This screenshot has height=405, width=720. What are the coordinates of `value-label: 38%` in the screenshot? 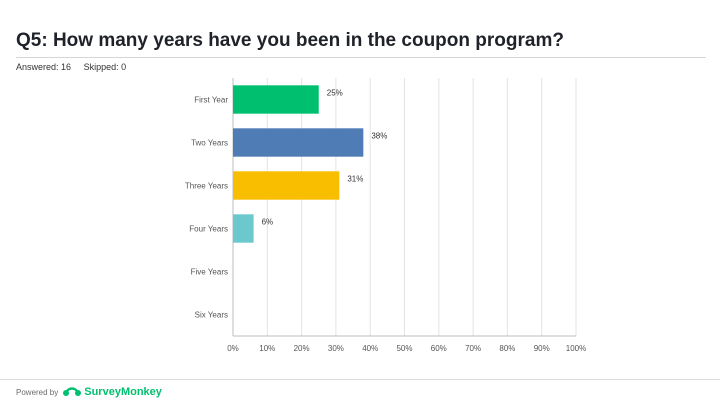 It's located at (379, 136).